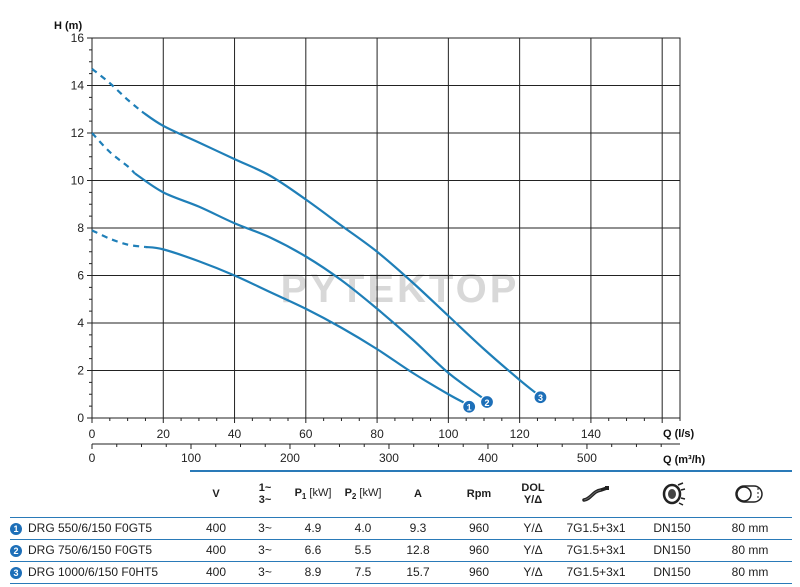  What do you see at coordinates (313, 528) in the screenshot?
I see `p1-cell: 4.9` at bounding box center [313, 528].